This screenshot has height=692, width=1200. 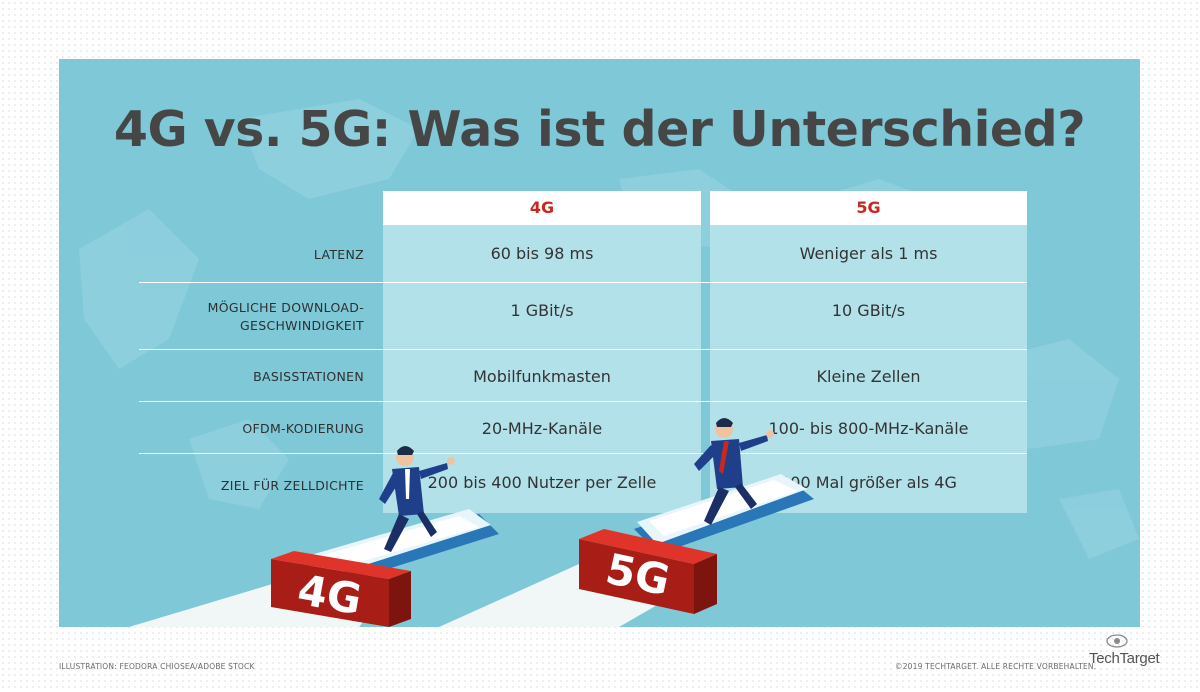 I want to click on column-header-4g: 4G, so click(x=542, y=208).